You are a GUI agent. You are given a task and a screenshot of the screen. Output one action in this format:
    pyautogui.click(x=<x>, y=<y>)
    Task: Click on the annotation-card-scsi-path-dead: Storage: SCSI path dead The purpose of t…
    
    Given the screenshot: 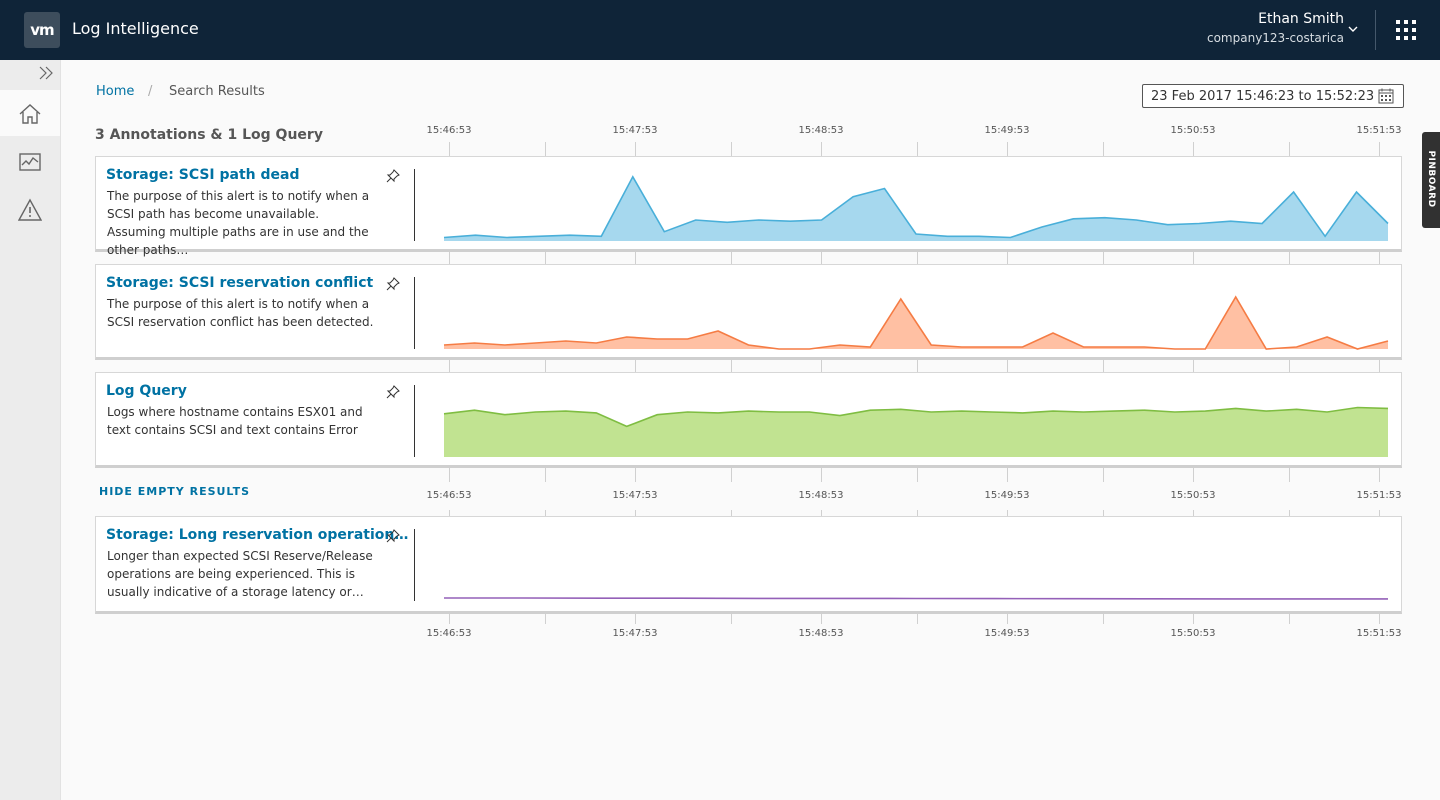 What is the action you would take?
    pyautogui.click(x=748, y=206)
    